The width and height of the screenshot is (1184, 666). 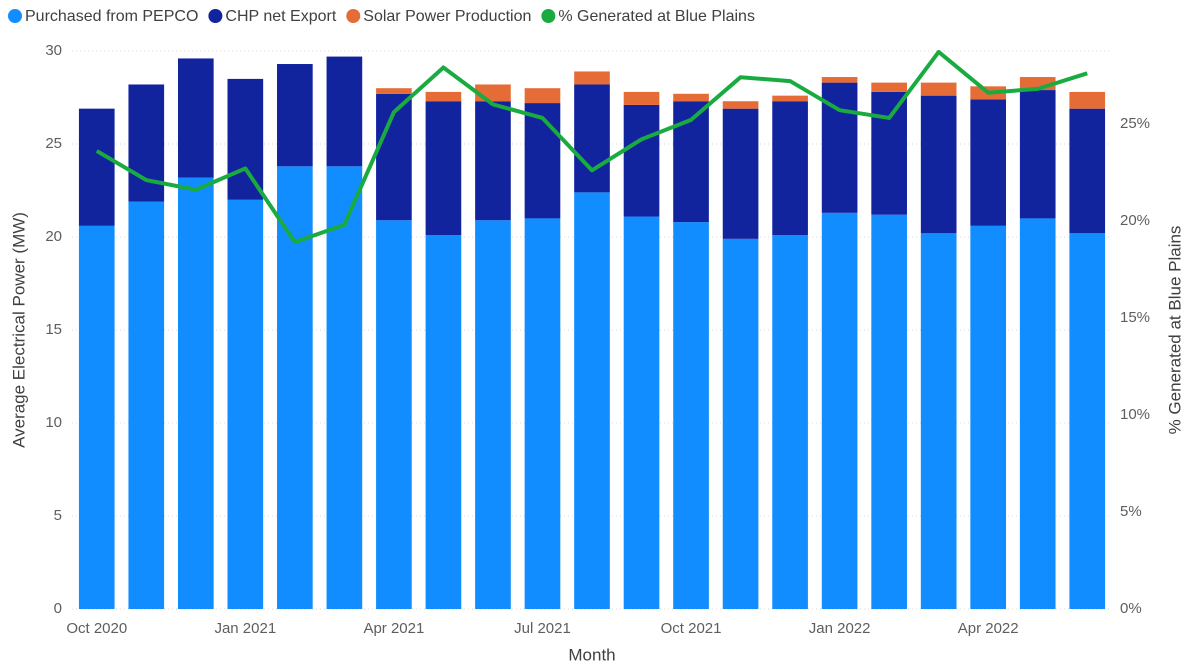 What do you see at coordinates (691, 628) in the screenshot?
I see `x-tick-label: Oct 2021` at bounding box center [691, 628].